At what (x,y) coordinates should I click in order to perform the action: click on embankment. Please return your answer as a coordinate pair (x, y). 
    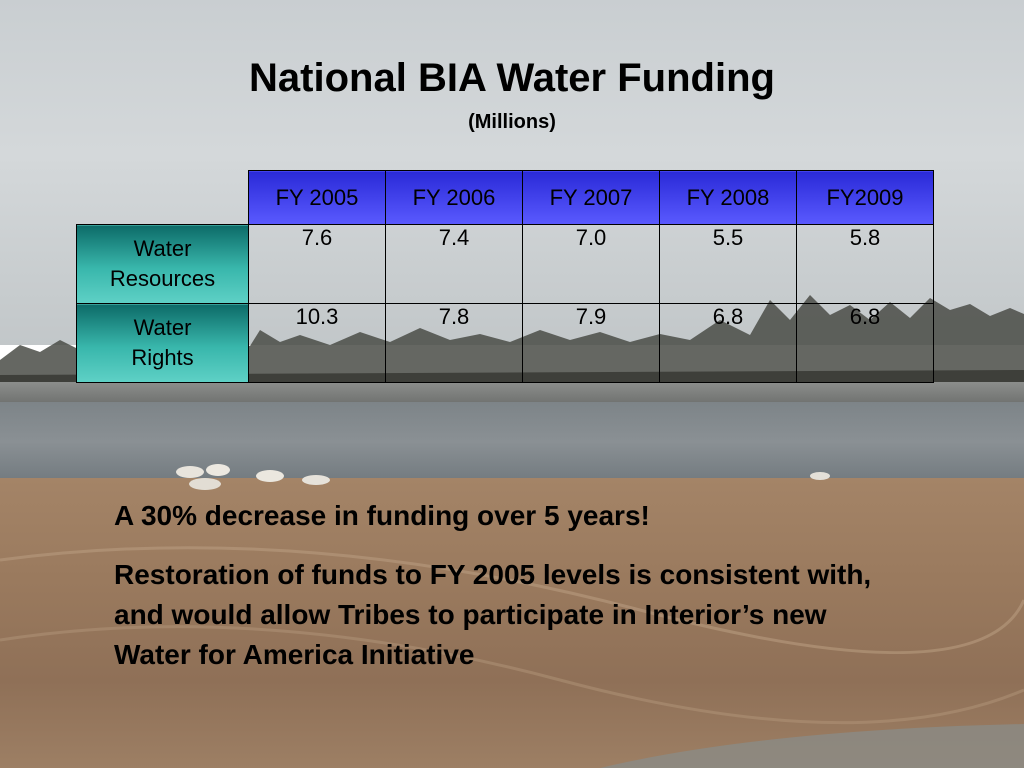
    Looking at the image, I should click on (512, 393).